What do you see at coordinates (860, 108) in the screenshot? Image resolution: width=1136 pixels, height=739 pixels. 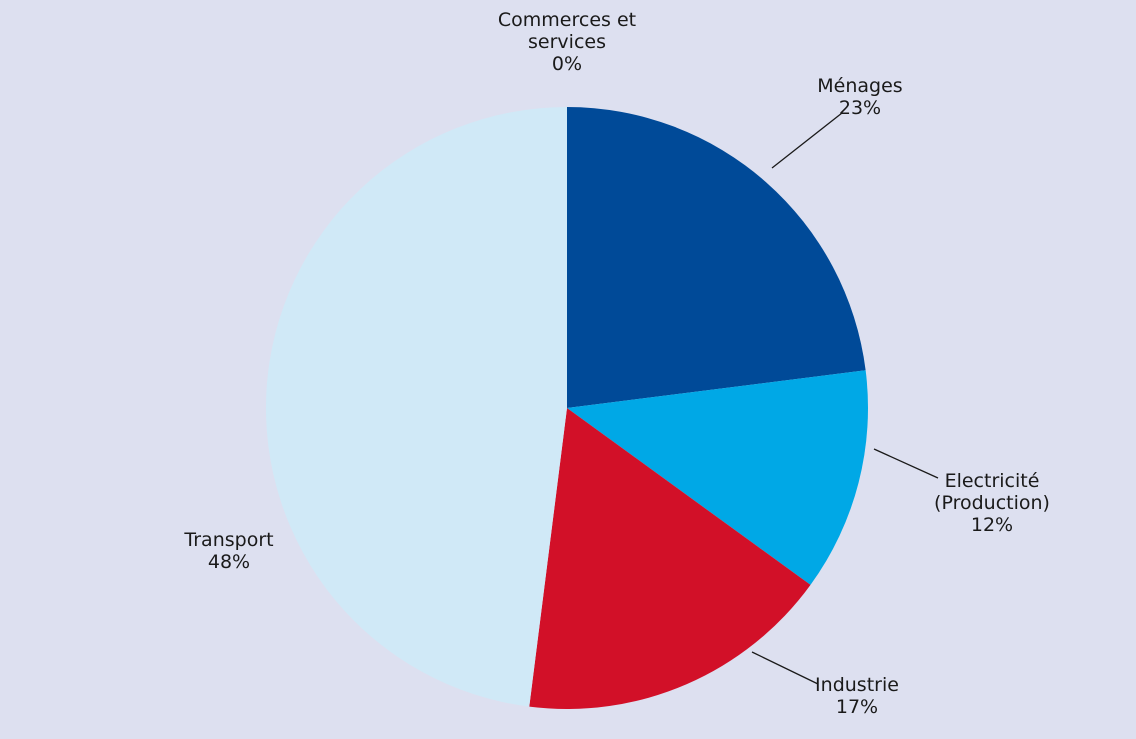 I see `slice-percent: 23%` at bounding box center [860, 108].